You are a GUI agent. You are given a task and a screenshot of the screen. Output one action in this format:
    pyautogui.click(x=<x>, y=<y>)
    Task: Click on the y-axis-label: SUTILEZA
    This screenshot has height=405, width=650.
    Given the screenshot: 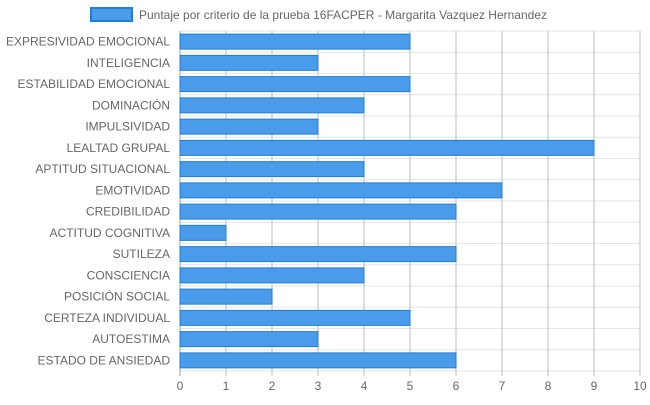 What is the action you would take?
    pyautogui.click(x=141, y=254)
    